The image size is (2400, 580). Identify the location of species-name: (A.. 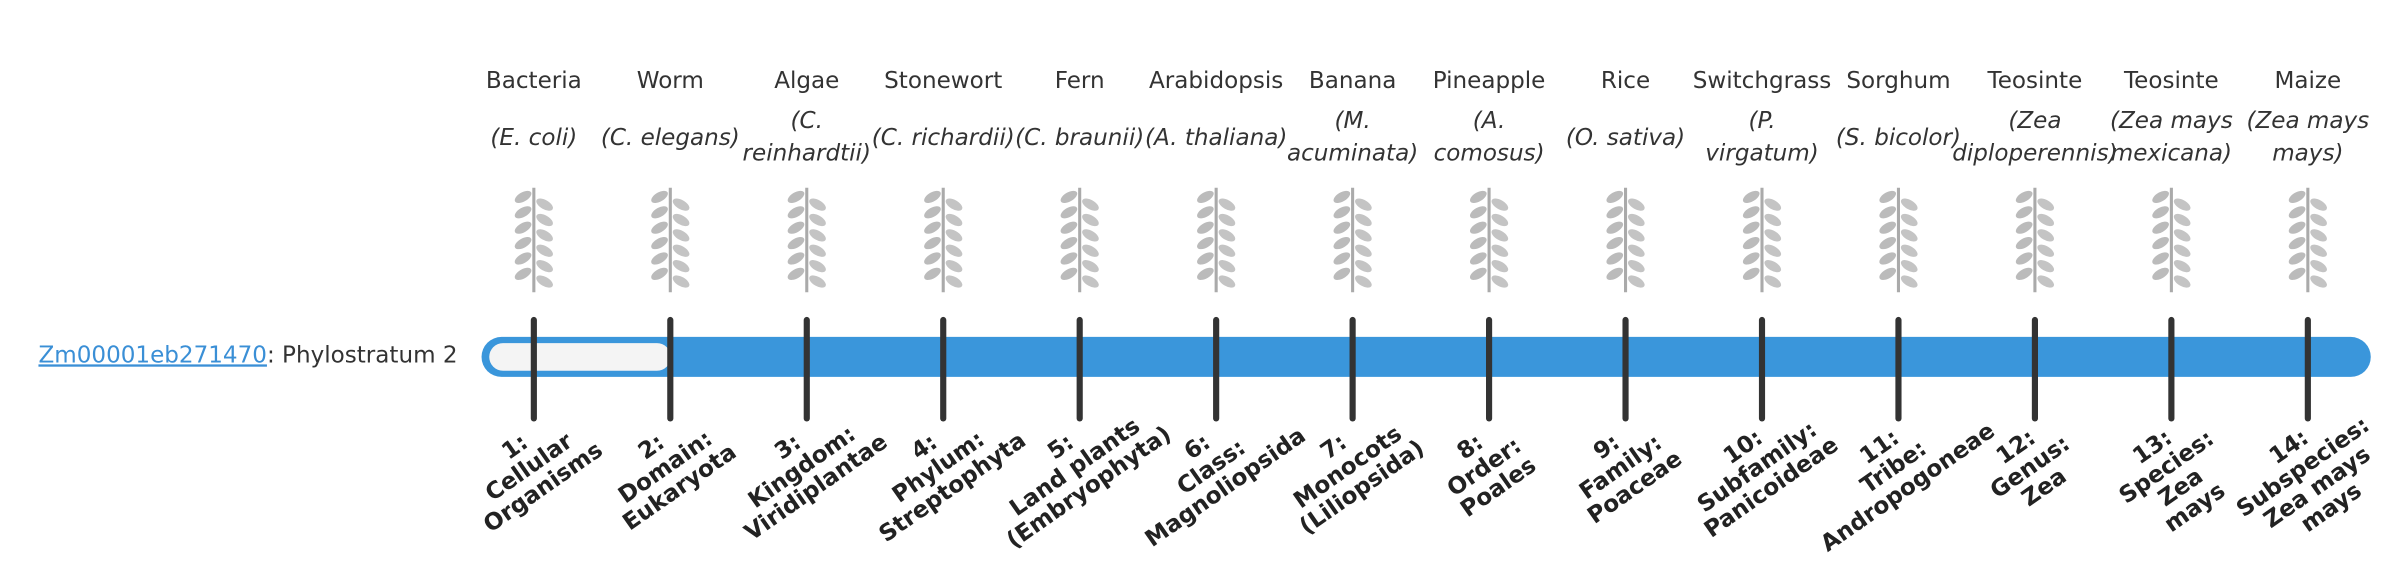
(1489, 121).